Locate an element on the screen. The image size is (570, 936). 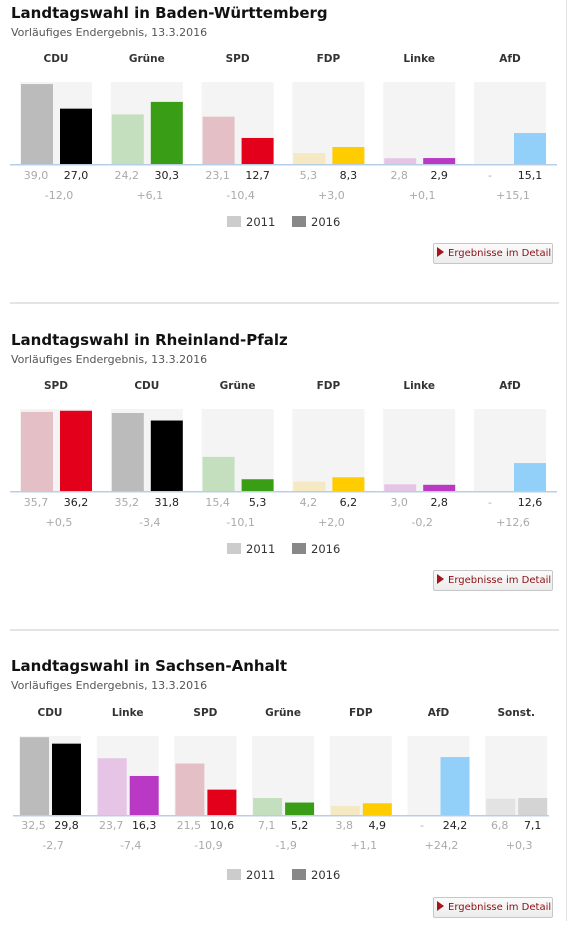
diff-label: -10,1 is located at coordinates (240, 522).